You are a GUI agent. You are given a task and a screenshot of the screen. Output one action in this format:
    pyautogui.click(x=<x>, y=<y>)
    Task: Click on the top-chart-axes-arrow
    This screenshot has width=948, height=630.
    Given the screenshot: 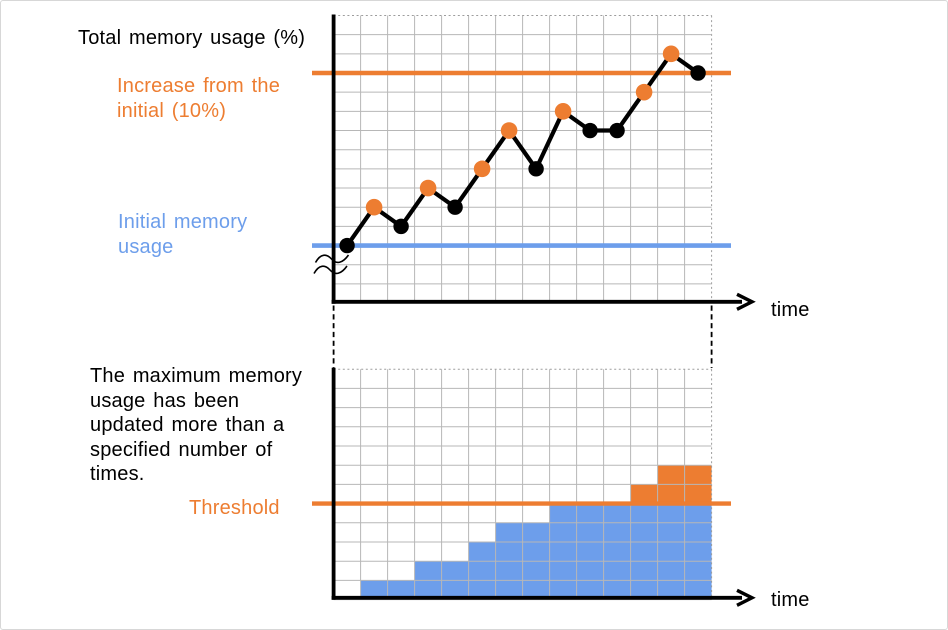 What is the action you would take?
    pyautogui.click(x=746, y=301)
    